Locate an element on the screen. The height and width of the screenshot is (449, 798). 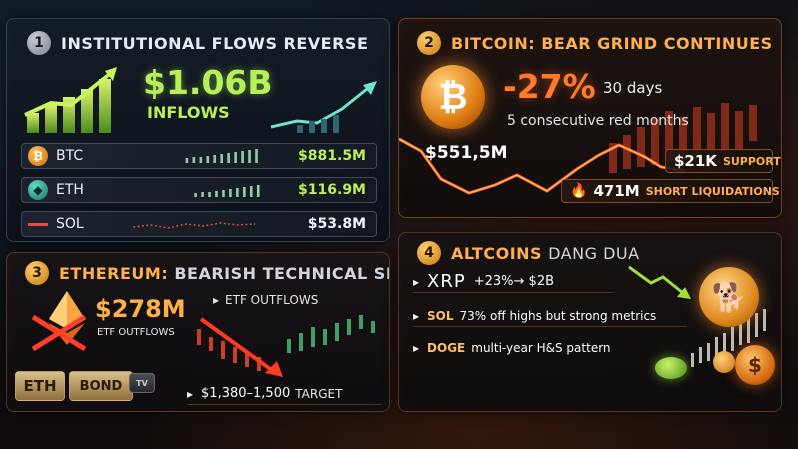
doge-row: ▸ DOGE multi-year H&S pattern is located at coordinates (528, 348).